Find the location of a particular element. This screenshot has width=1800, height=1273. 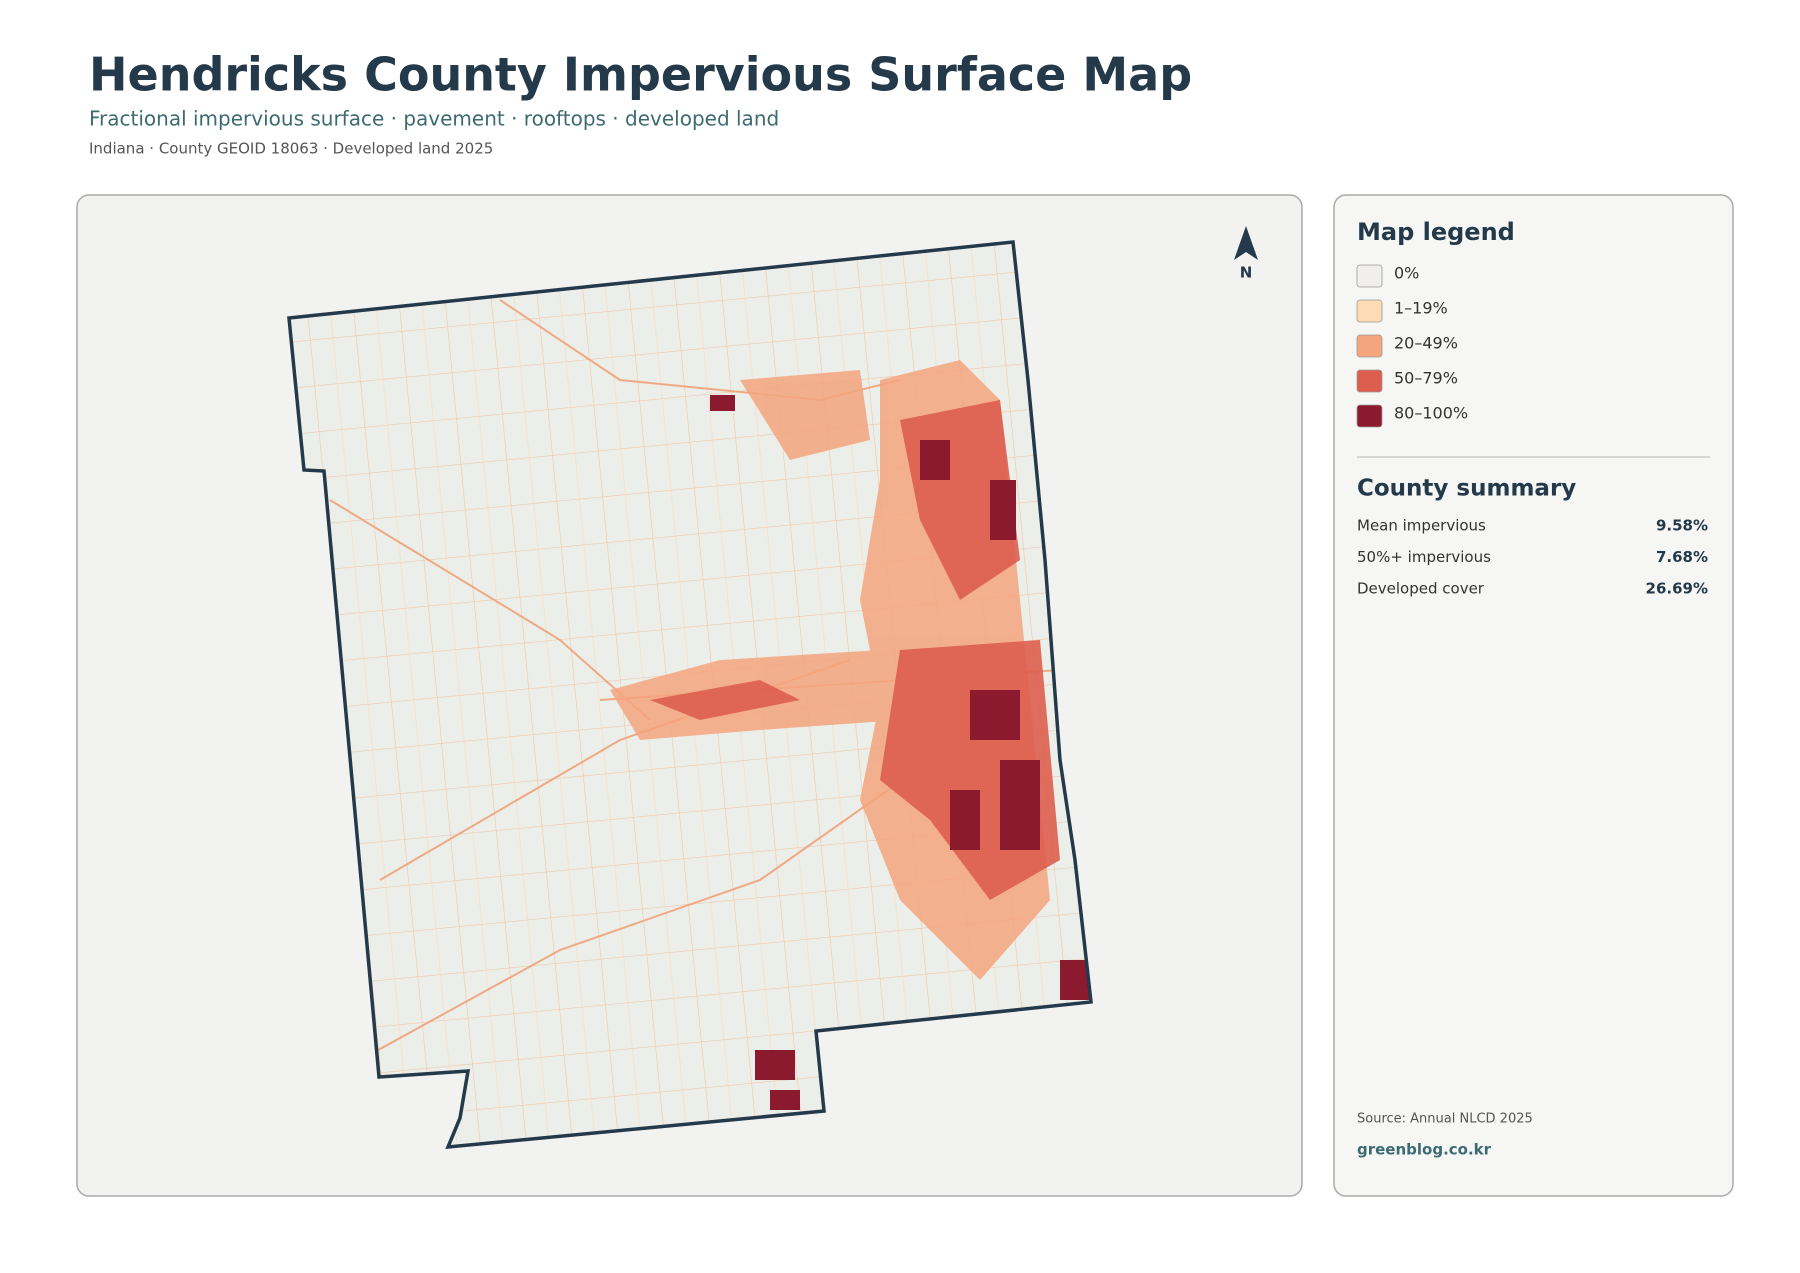

summary-value: 9.58% is located at coordinates (1682, 526).